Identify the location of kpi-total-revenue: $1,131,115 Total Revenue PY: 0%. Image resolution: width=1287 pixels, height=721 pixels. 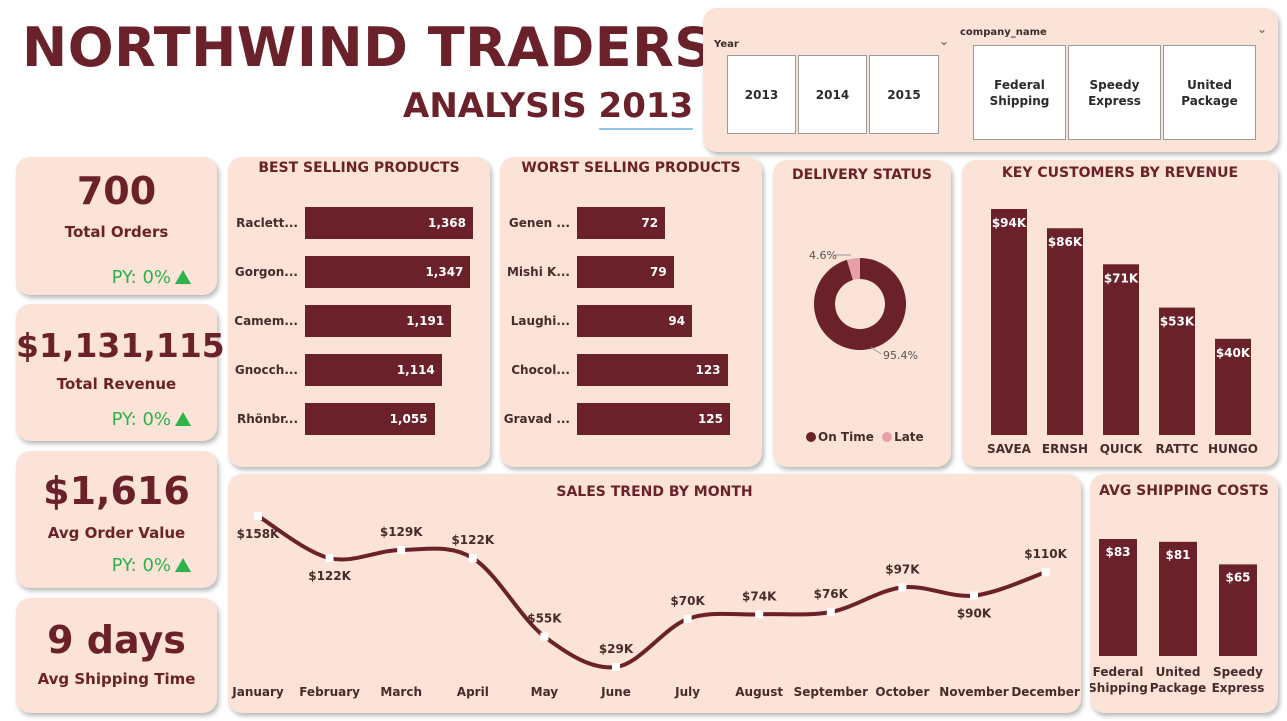
(120, 372).